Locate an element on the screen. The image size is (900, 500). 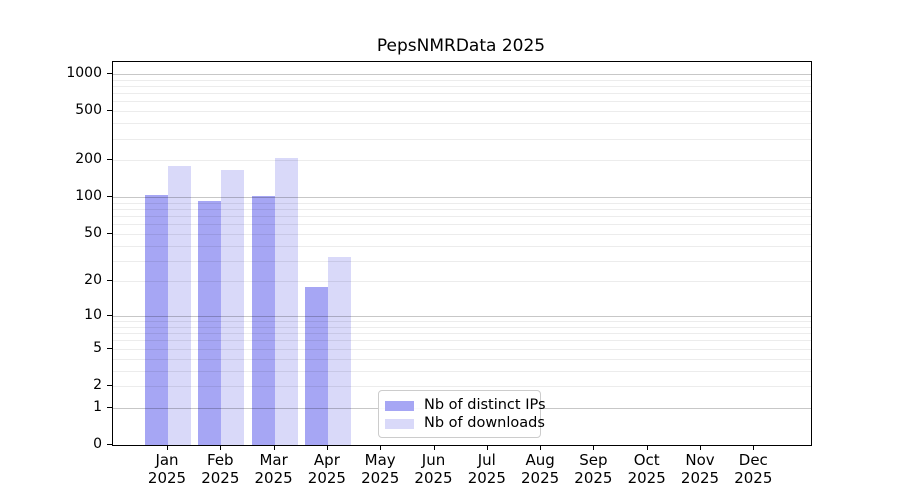
month-label: Jun is located at coordinates (433, 460).